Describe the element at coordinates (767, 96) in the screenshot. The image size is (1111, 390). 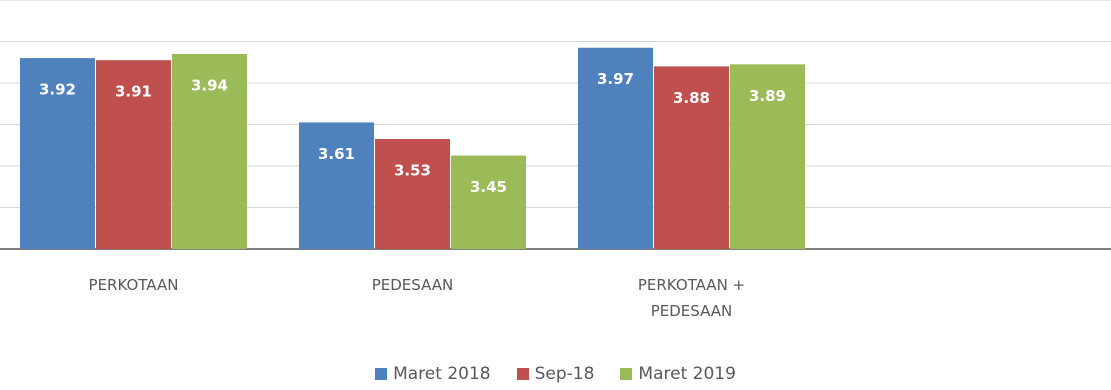
I see `data-label: 3.89` at that location.